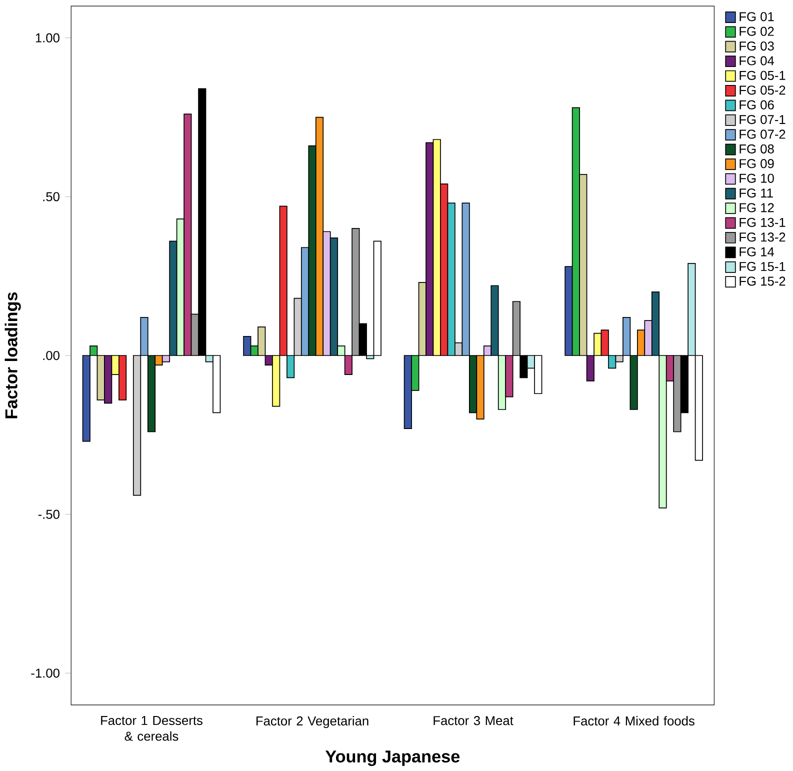 The height and width of the screenshot is (771, 793). What do you see at coordinates (757, 207) in the screenshot?
I see `legend-label: FG 12` at bounding box center [757, 207].